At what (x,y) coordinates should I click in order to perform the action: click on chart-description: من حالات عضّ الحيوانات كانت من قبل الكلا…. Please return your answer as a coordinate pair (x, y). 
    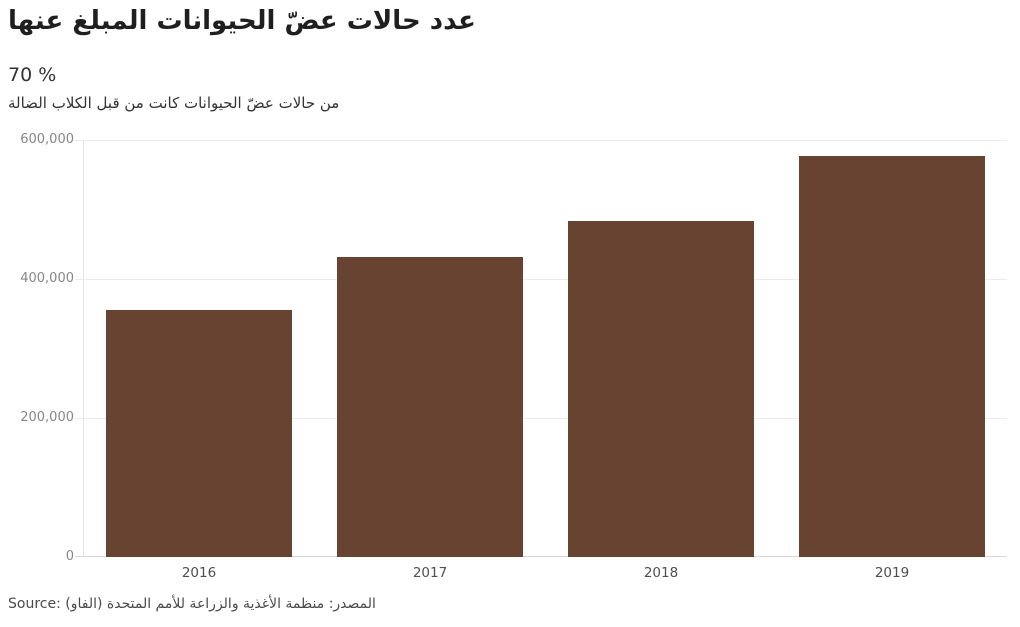
    Looking at the image, I should click on (174, 103).